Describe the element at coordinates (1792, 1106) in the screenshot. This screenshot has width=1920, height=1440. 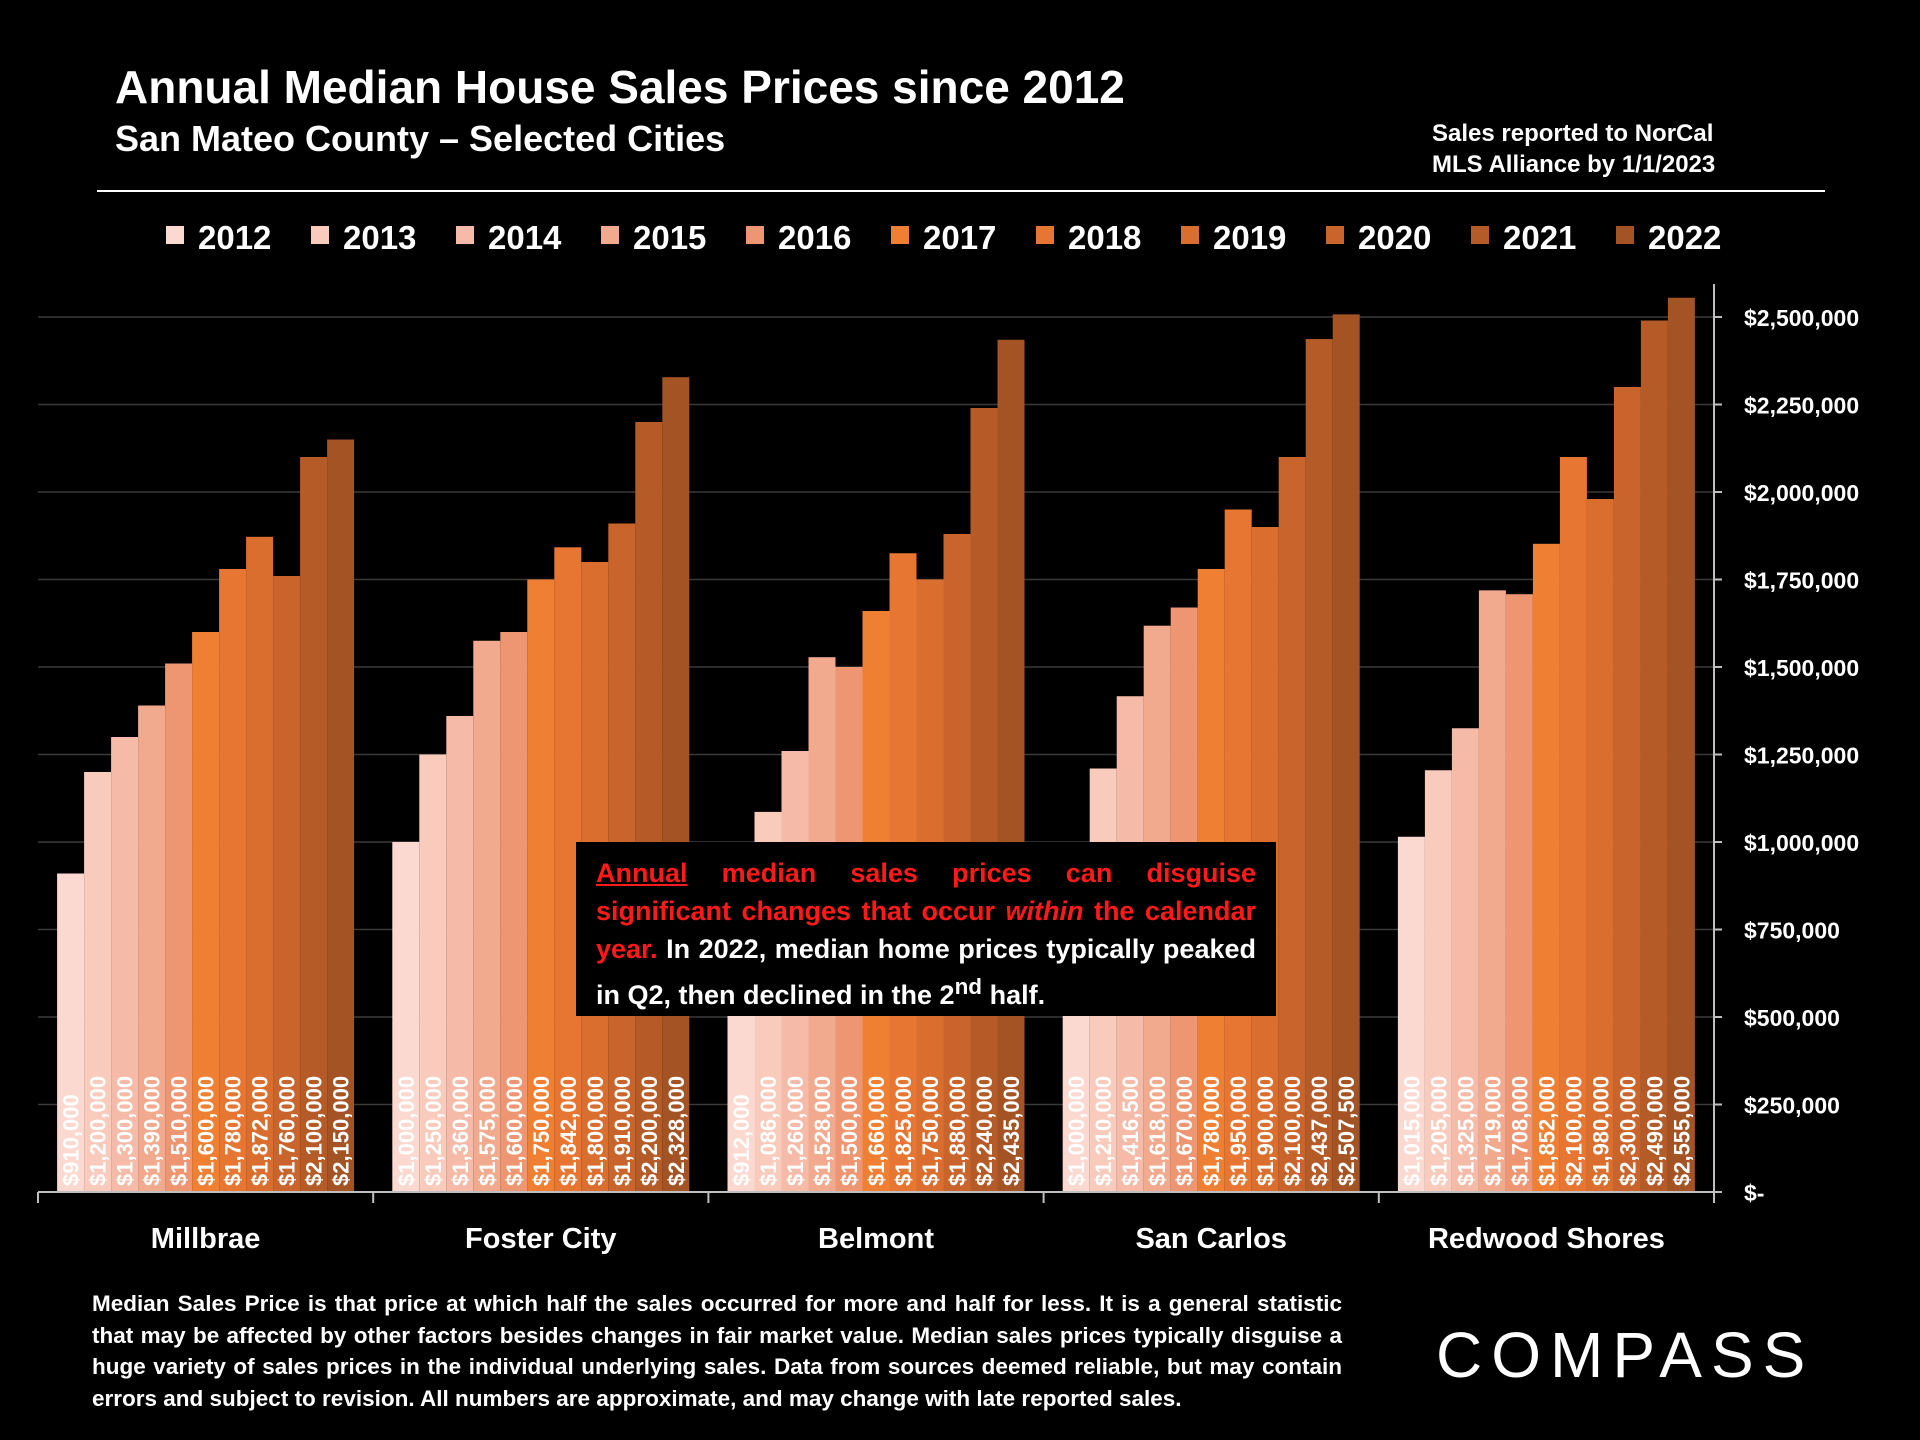
I see `y-tick-label: $250,000` at that location.